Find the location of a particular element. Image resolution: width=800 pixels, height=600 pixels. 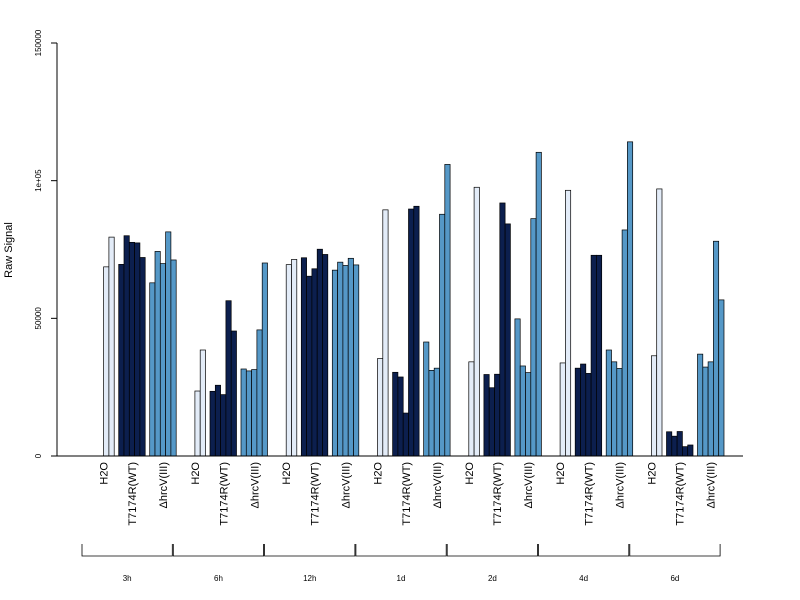

timepoint-label: 12h is located at coordinates (309, 578).